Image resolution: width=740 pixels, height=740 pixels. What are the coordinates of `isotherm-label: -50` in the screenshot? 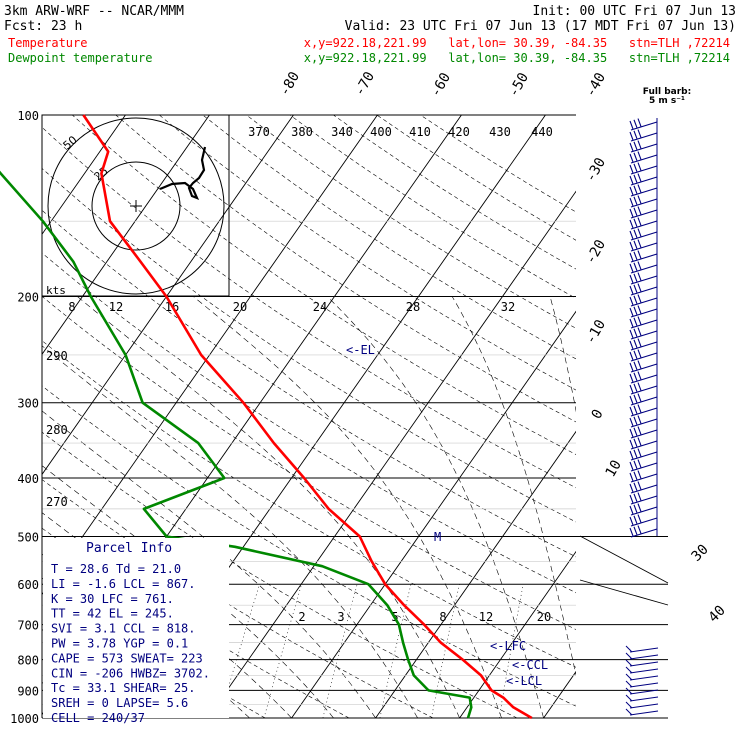 It's located at (519, 85).